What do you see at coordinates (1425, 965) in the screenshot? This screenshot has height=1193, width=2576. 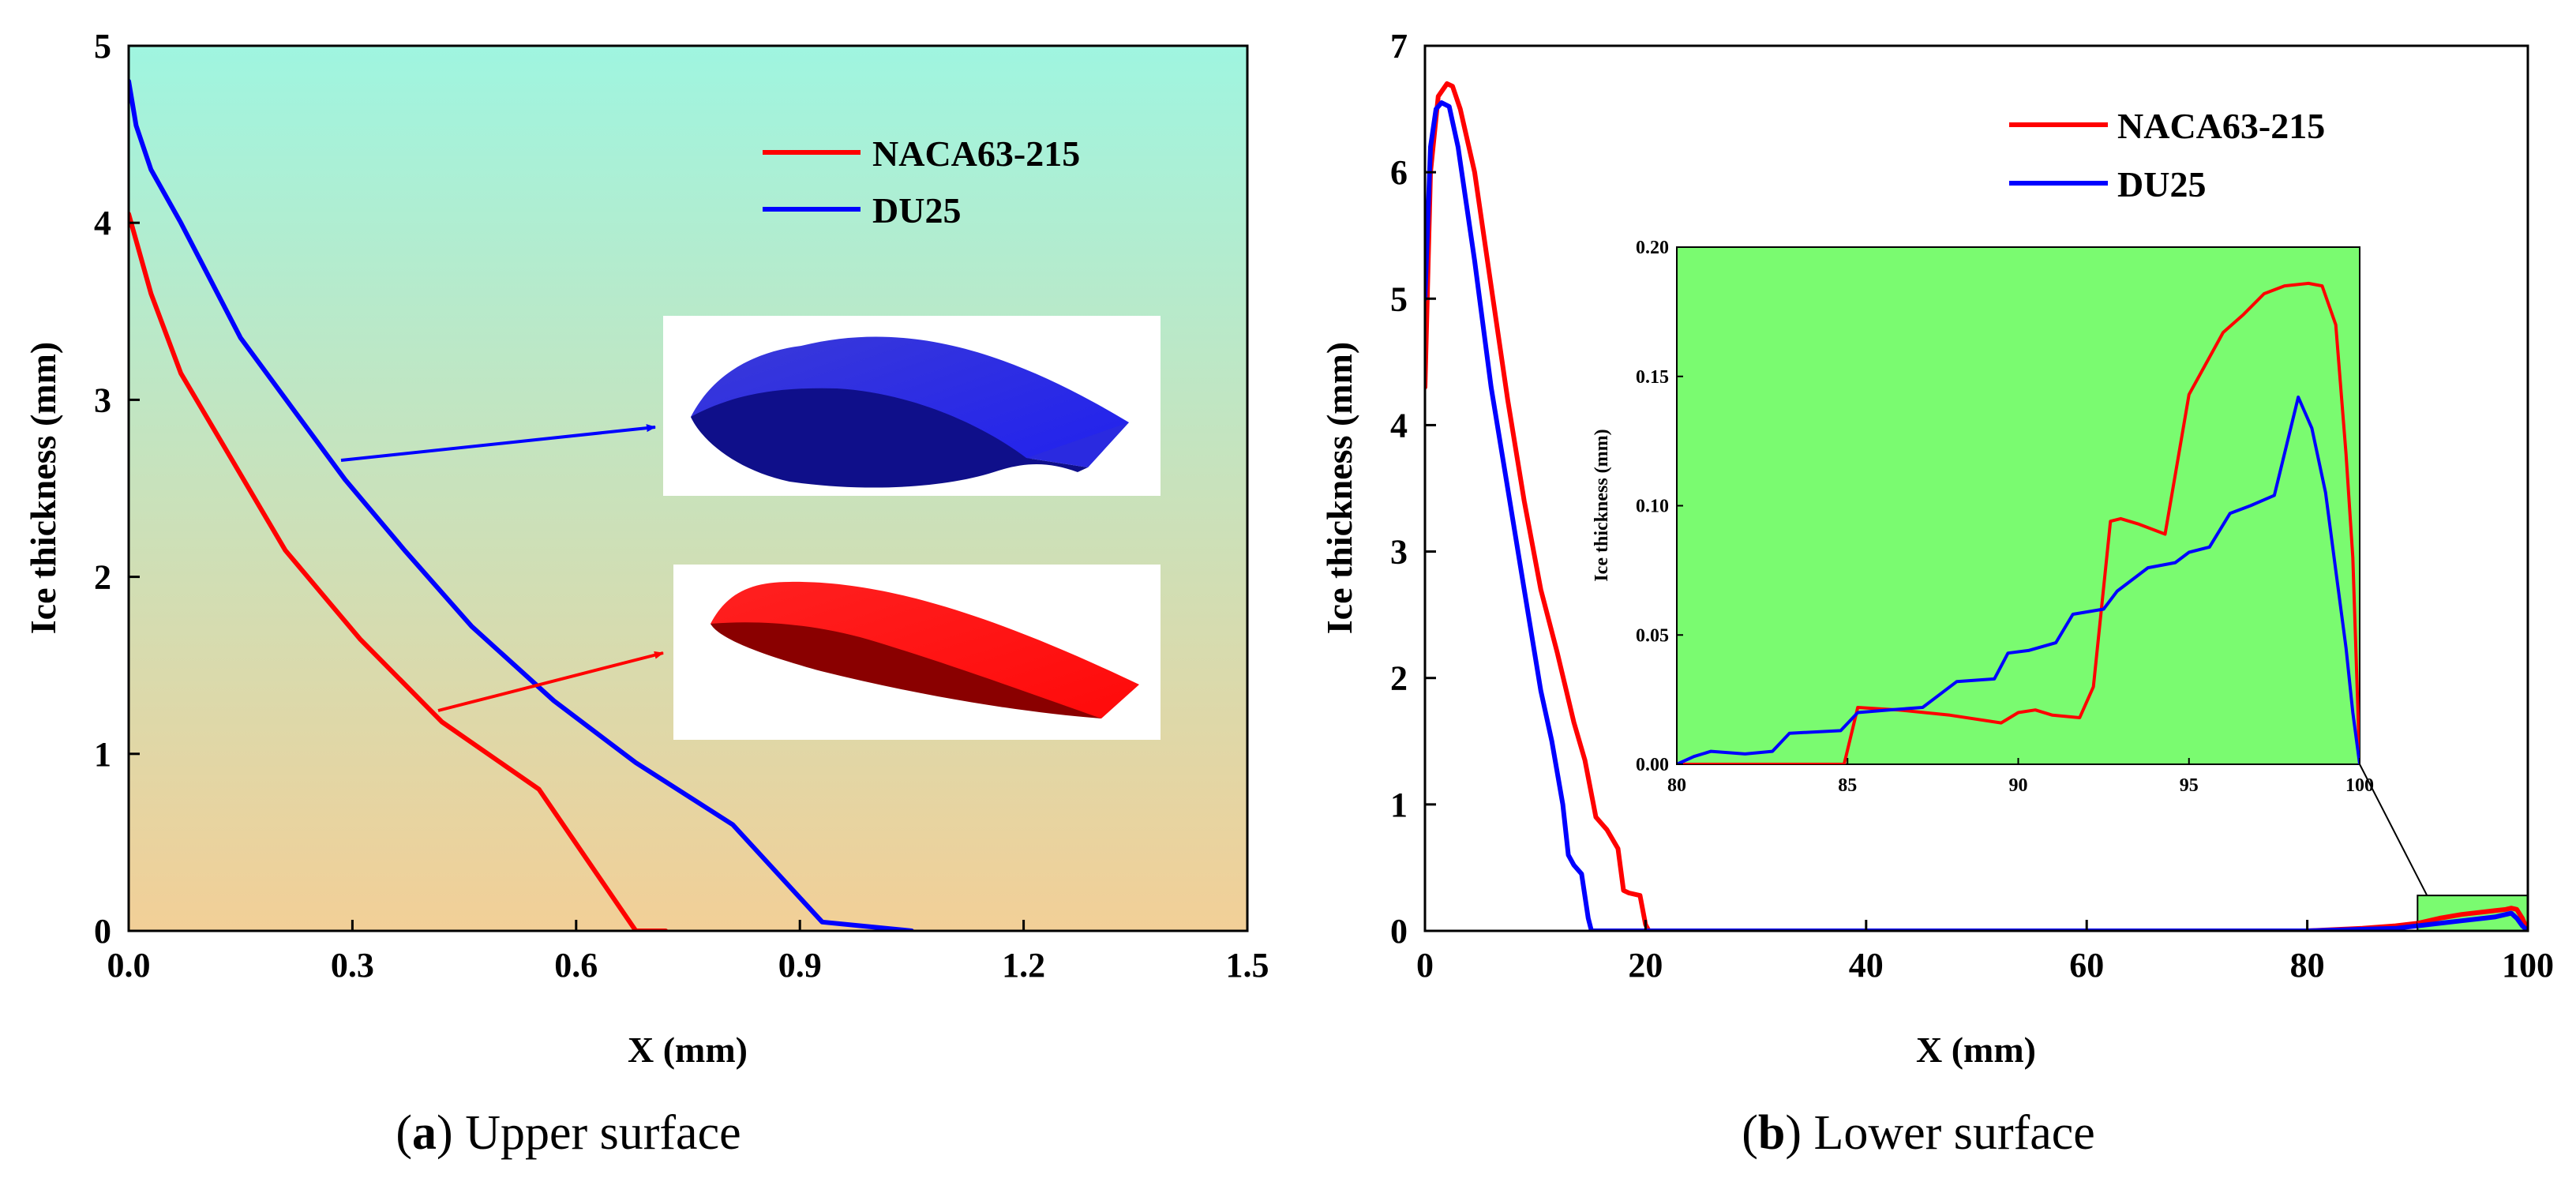 I see `panel-b-x-tick-label: 0` at bounding box center [1425, 965].